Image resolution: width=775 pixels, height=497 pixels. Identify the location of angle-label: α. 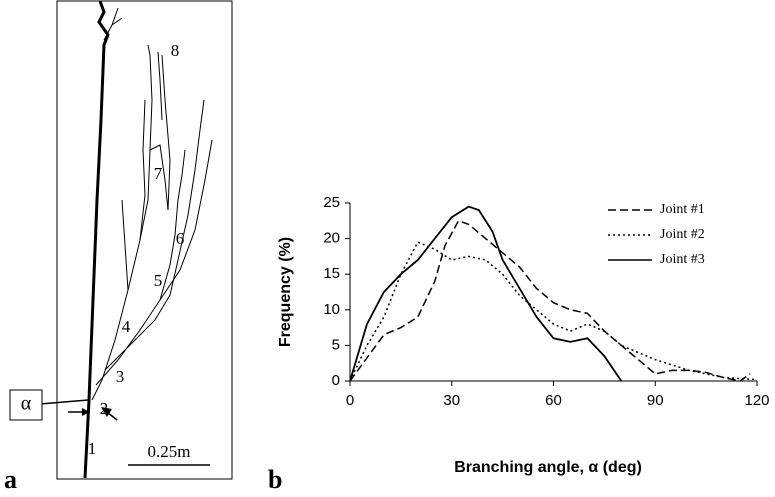
(26, 404).